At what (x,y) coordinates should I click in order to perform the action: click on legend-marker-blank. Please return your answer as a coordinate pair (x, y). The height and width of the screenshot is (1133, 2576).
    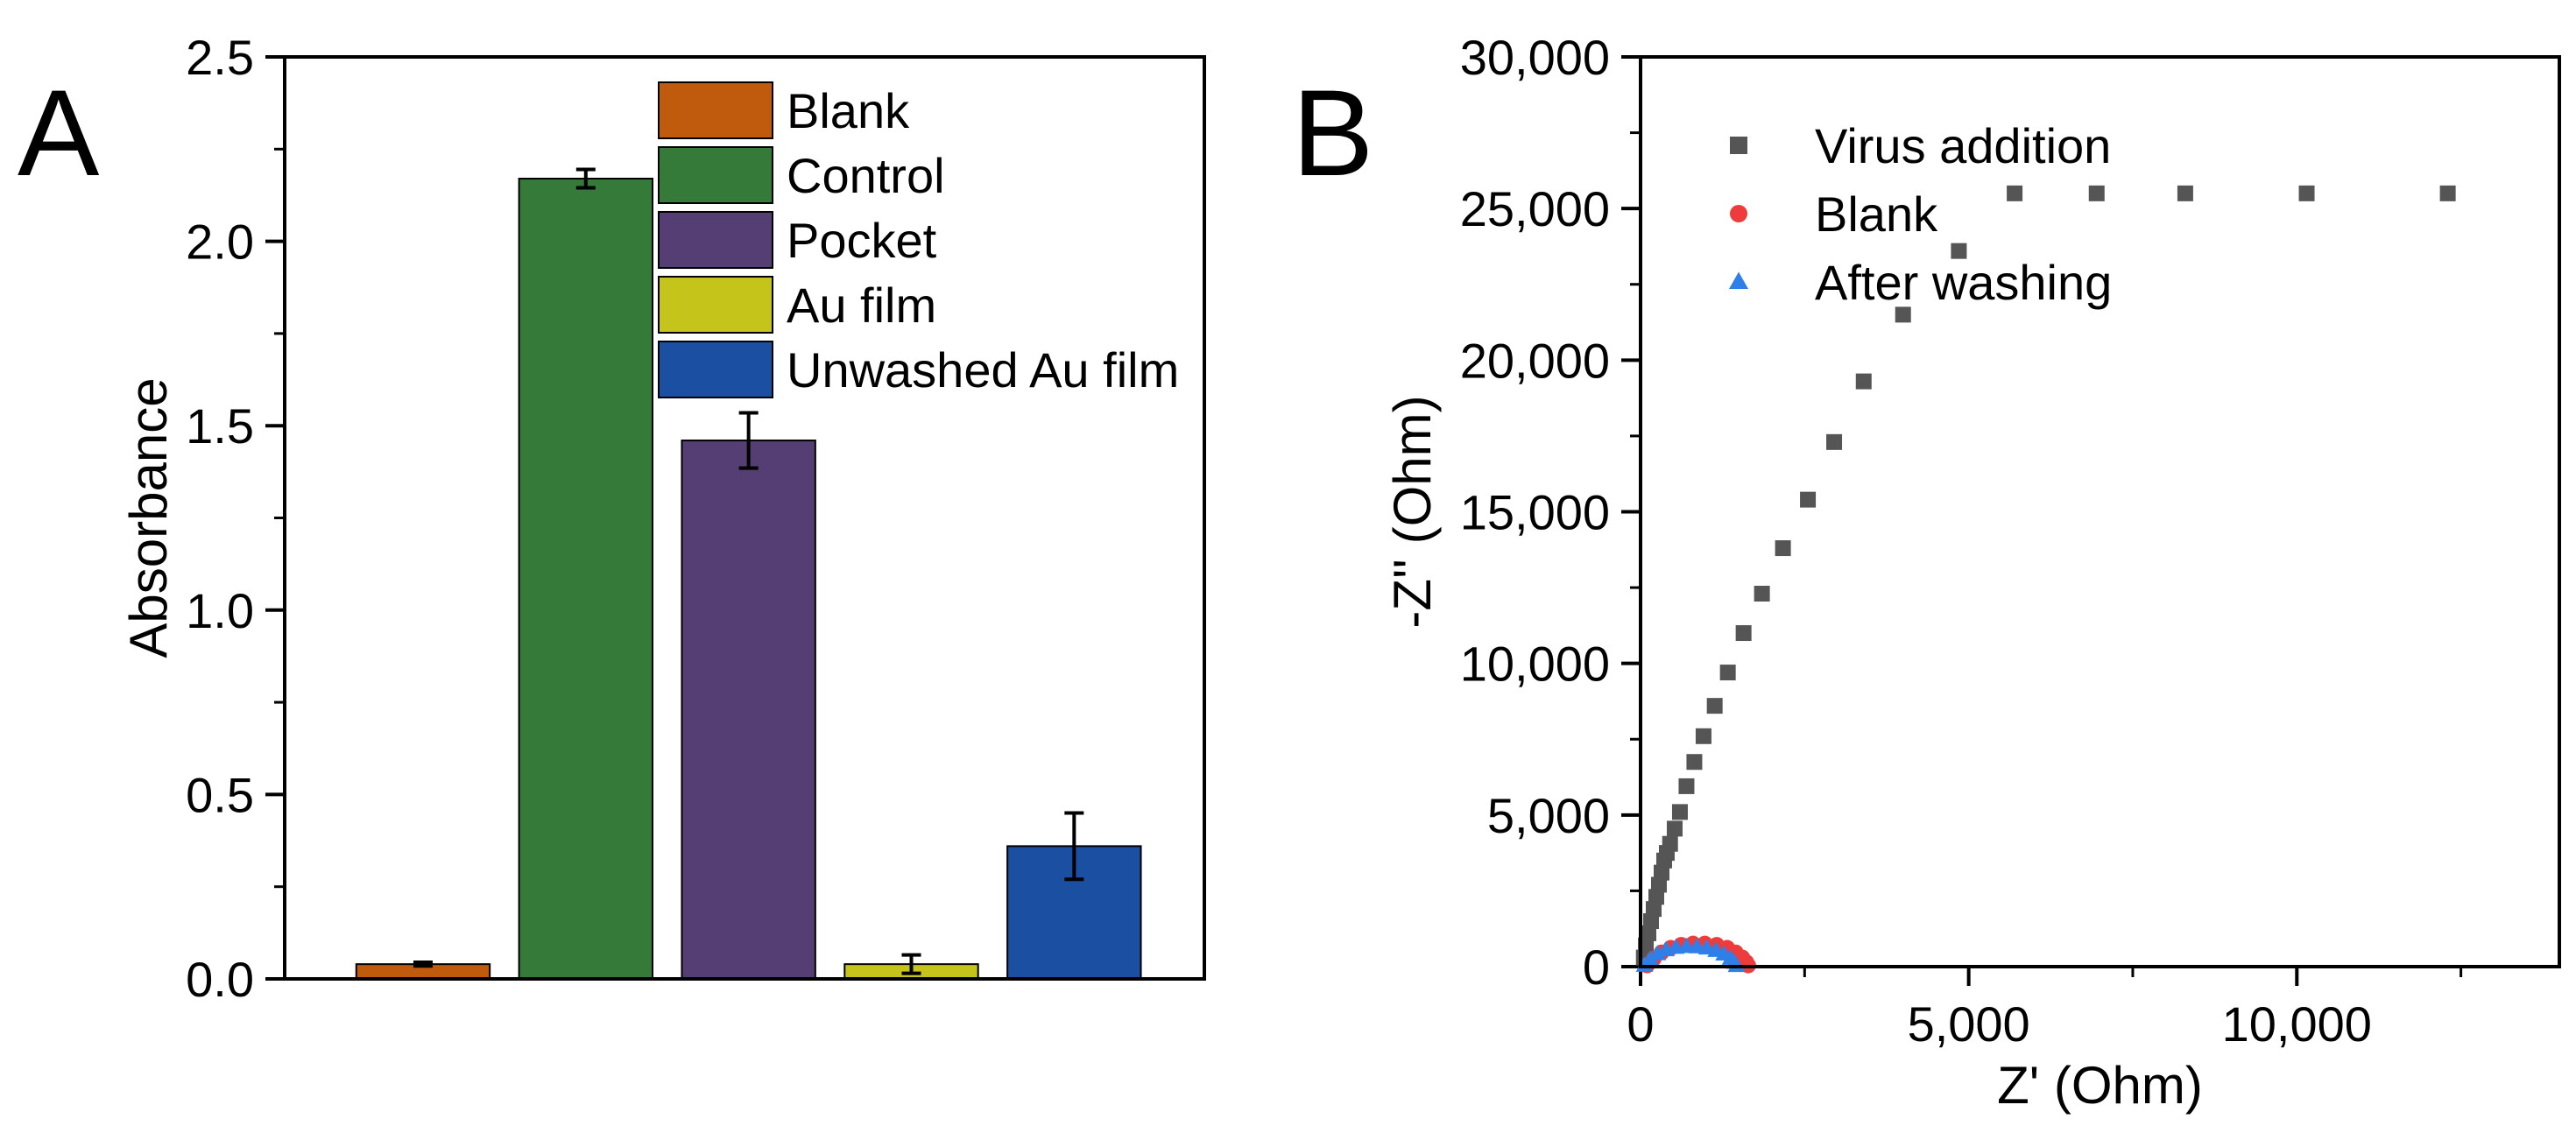
    Looking at the image, I should click on (1738, 213).